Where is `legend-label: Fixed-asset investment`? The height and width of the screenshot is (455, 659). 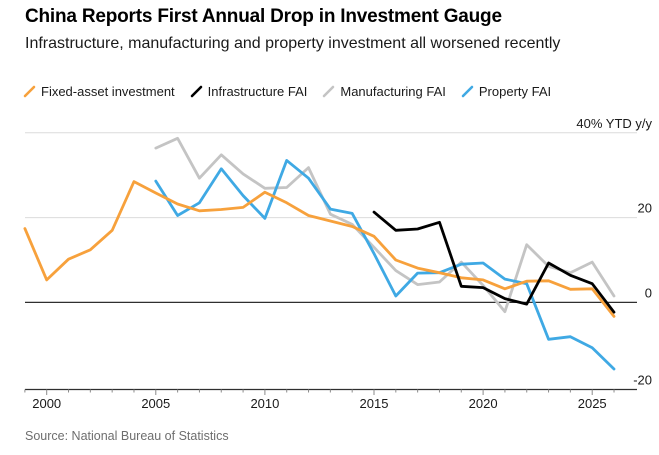
legend-label: Fixed-asset investment is located at coordinates (108, 91).